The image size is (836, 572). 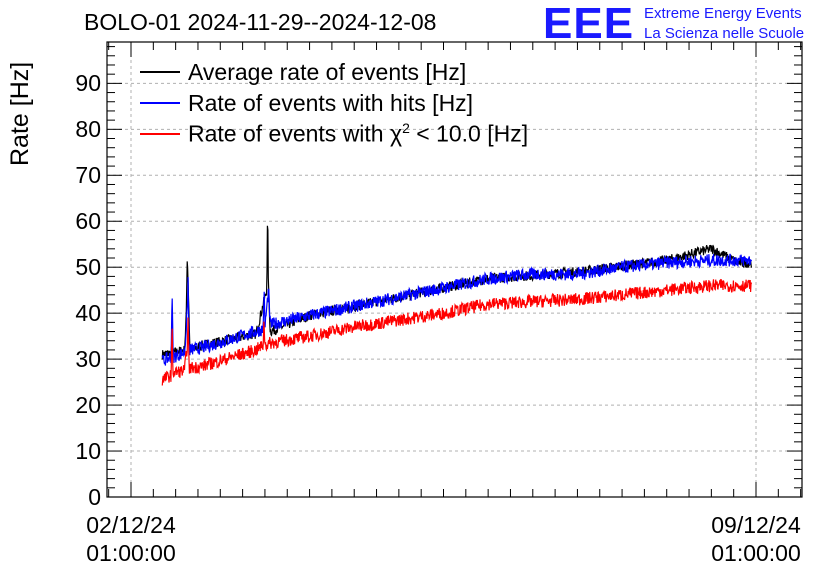 What do you see at coordinates (88, 83) in the screenshot?
I see `y-tick-label-90: 90` at bounding box center [88, 83].